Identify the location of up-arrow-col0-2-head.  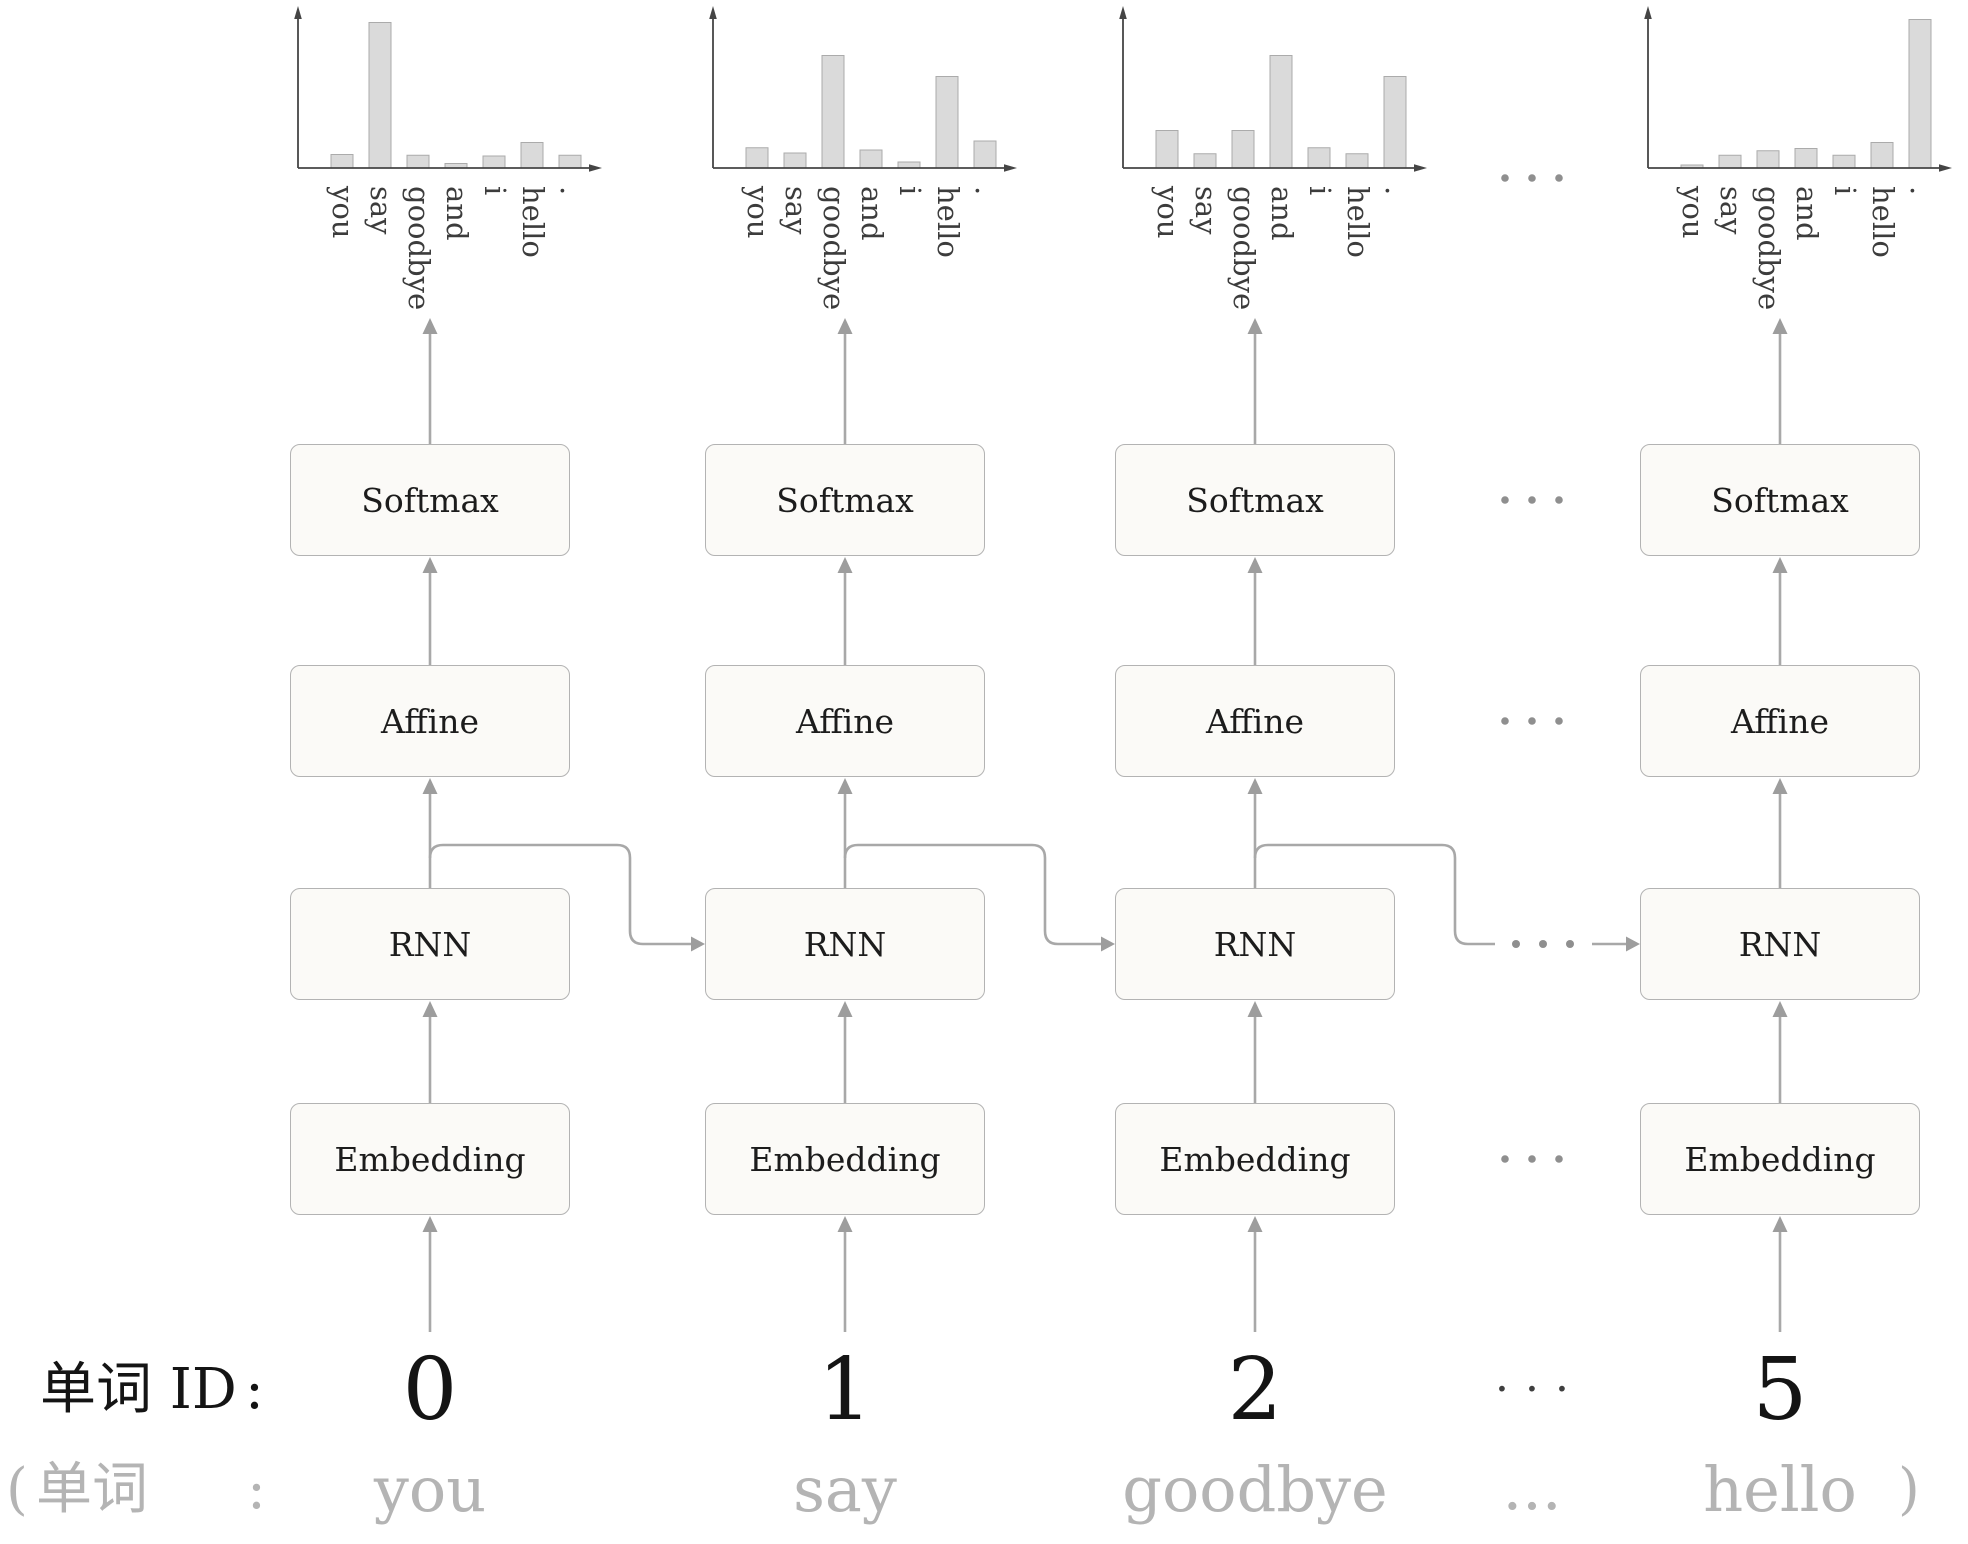
(430, 786).